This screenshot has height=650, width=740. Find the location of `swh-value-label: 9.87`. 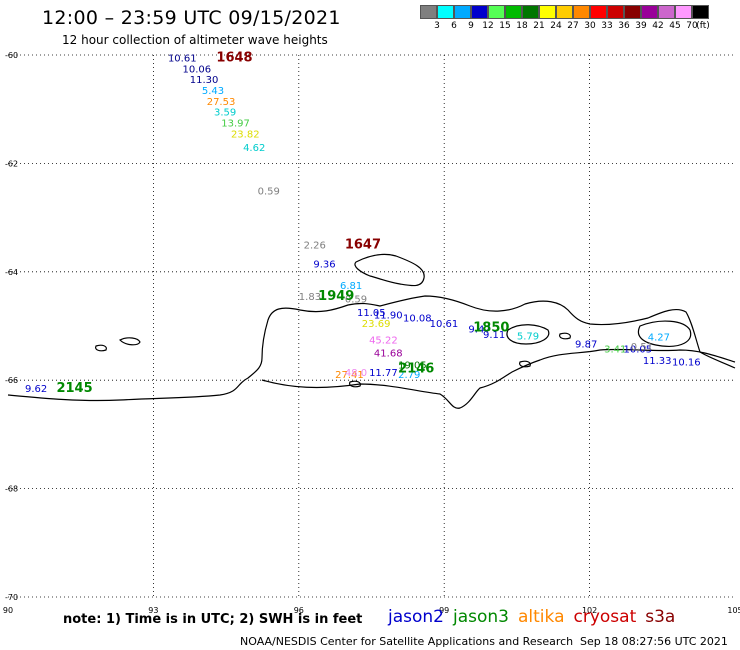

swh-value-label: 9.87 is located at coordinates (586, 345).